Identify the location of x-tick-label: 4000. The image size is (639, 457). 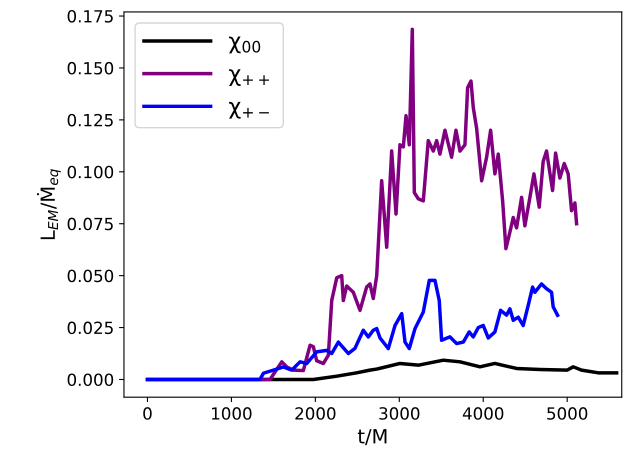
(483, 413).